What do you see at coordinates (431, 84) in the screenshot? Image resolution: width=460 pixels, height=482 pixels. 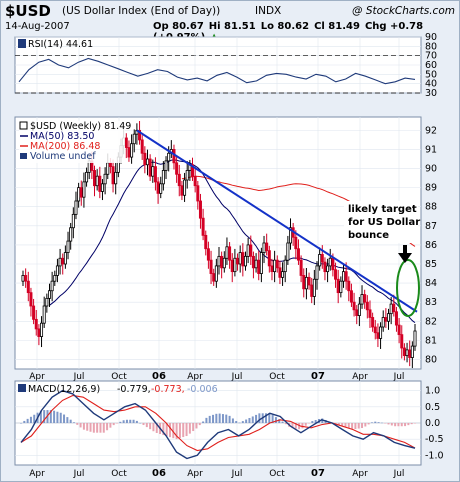 I see `rsi-tick-label: 40` at bounding box center [431, 84].